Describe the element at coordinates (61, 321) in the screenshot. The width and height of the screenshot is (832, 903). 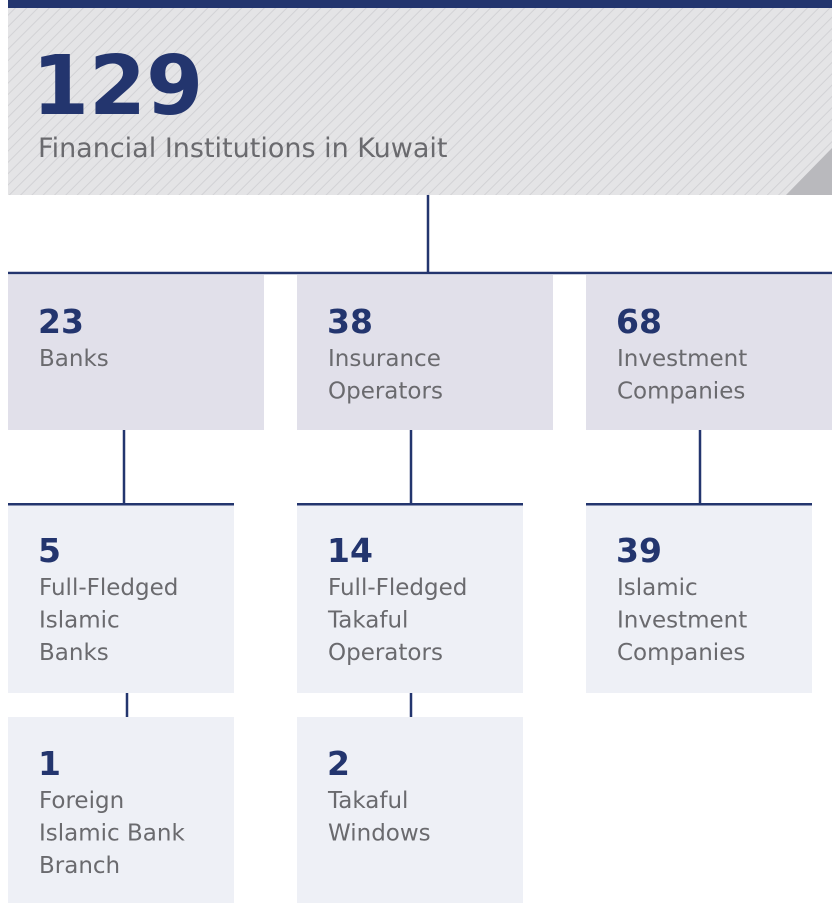
I see `node-number: 23` at that location.